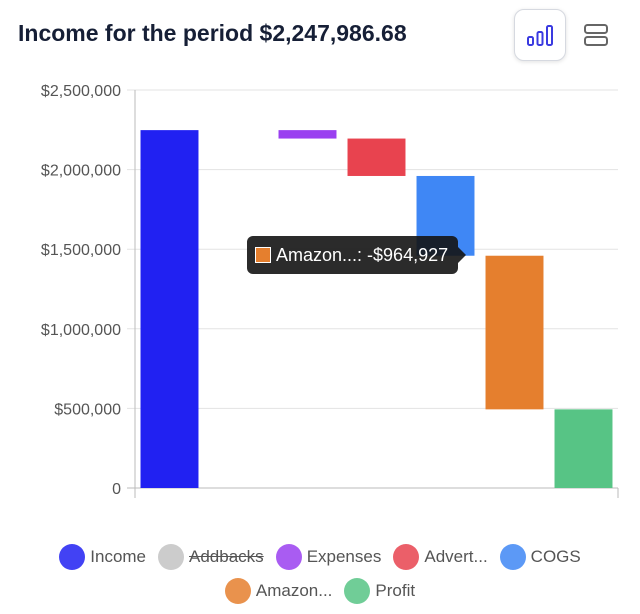 This screenshot has width=640, height=614. I want to click on legend-item: Profit, so click(379, 591).